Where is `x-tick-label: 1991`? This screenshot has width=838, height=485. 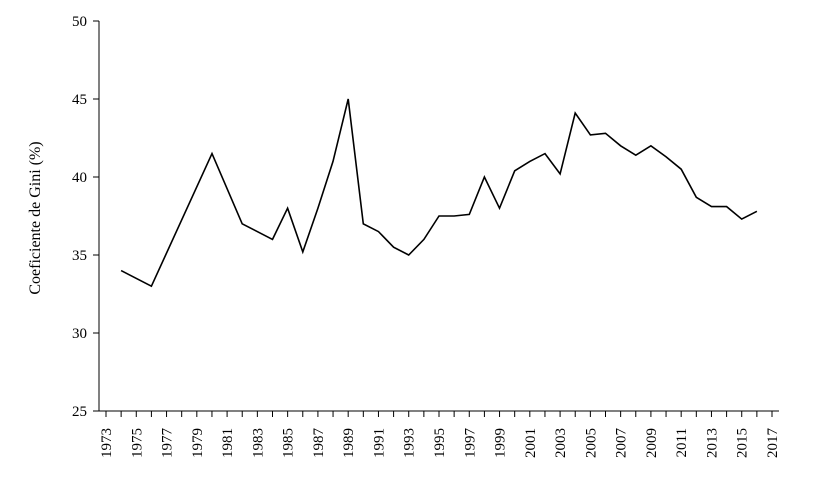 x-tick-label: 1991 is located at coordinates (379, 443).